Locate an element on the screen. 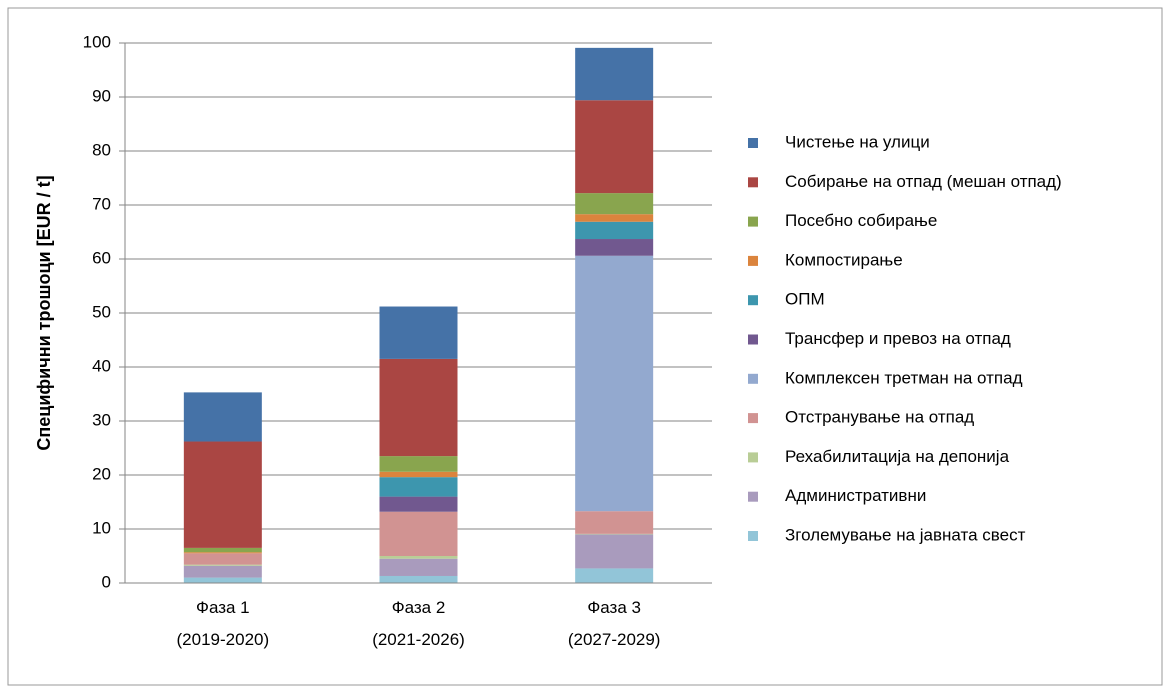 The width and height of the screenshot is (1170, 693). y-tick-label: 20 is located at coordinates (101, 473).